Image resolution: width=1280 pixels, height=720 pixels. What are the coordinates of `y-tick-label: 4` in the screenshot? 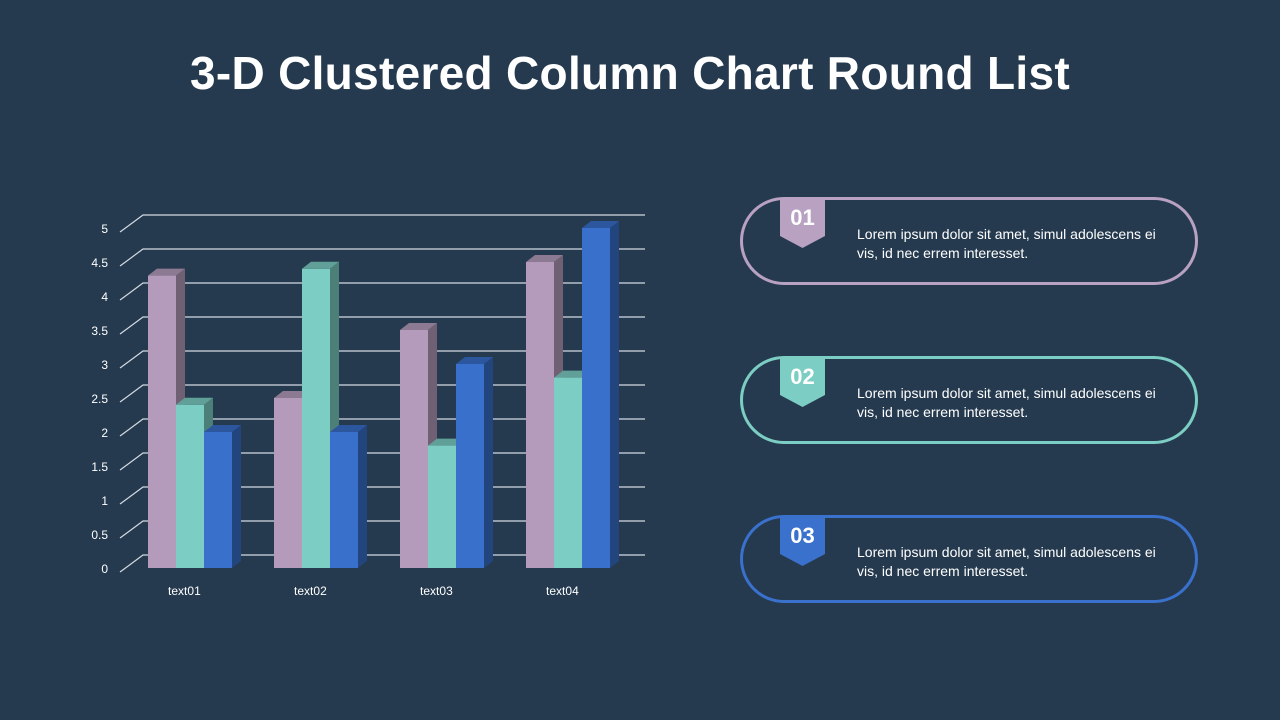 It's located at (104, 297).